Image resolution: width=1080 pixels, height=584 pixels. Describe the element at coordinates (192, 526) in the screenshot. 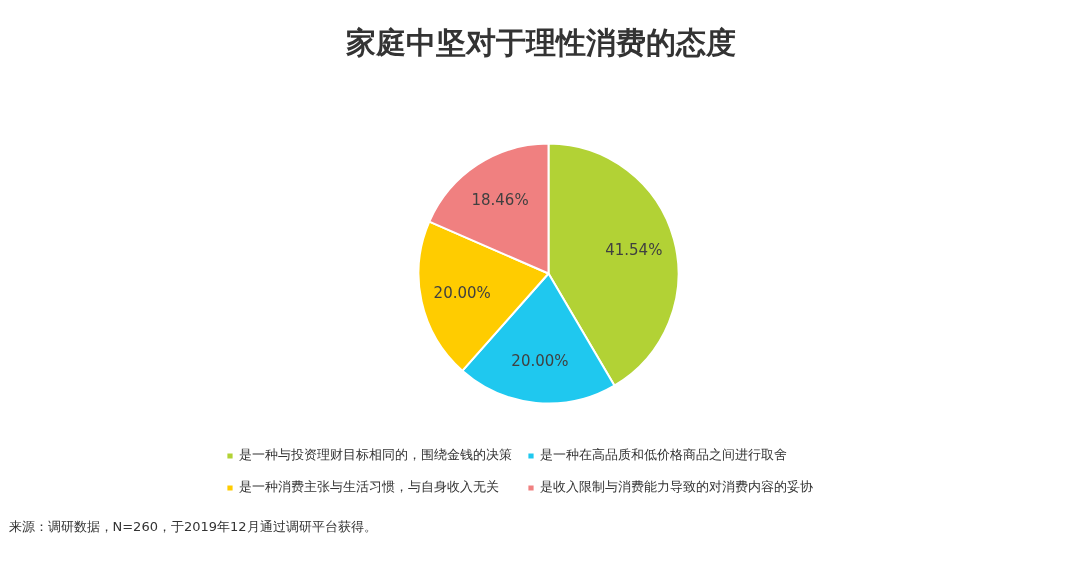

I see `source-note: 来源：调研数据，N=260，于2019年12月通过调研平台获得。` at that location.